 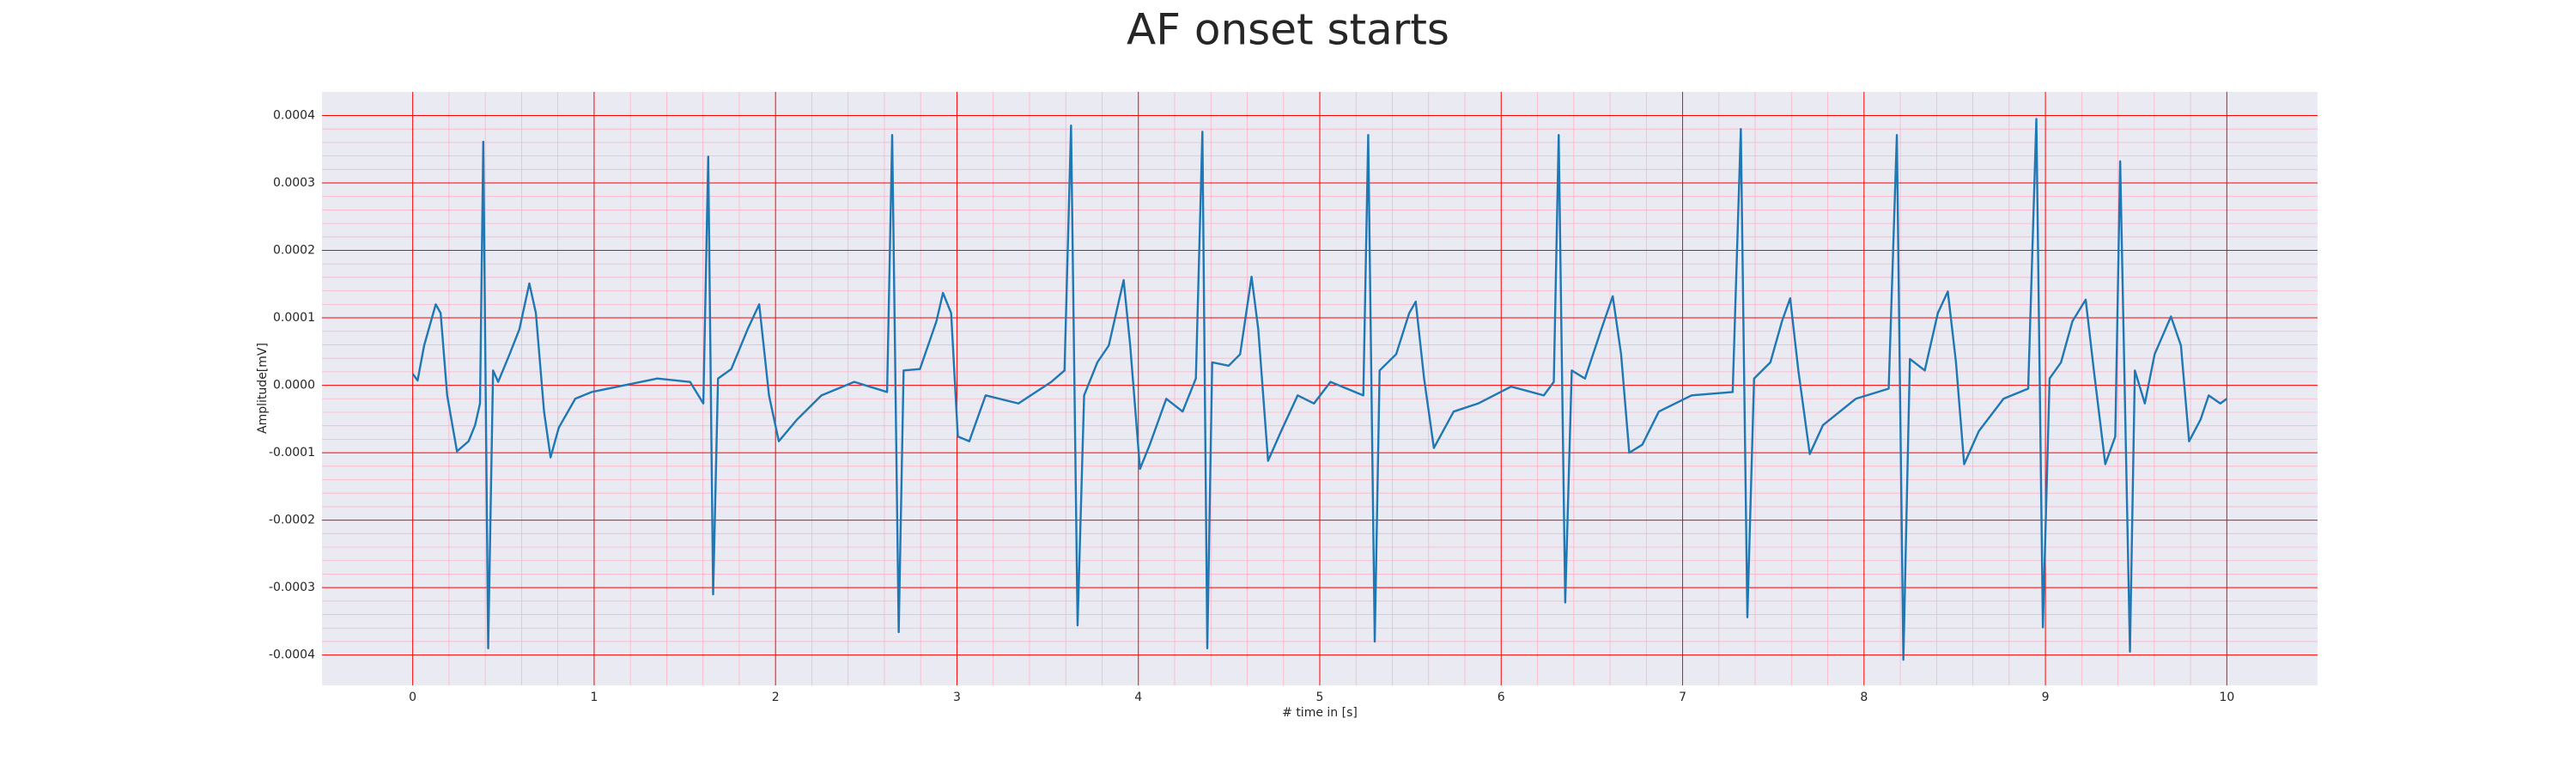 I want to click on x-tick-label: 7, so click(x=1682, y=697).